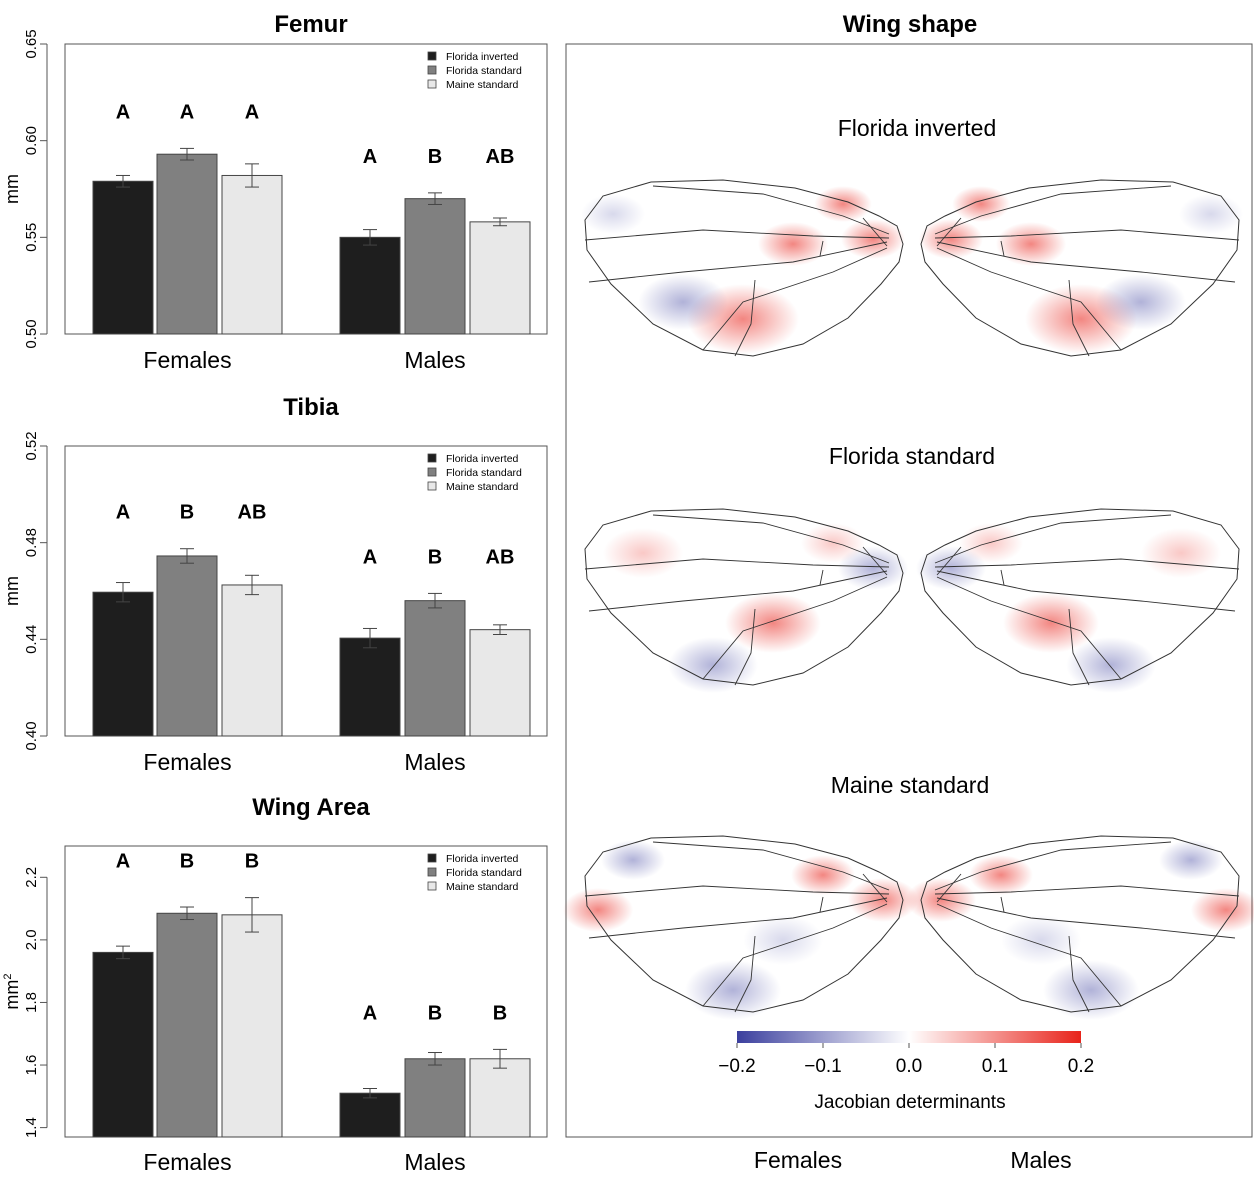 The image size is (1254, 1179). I want to click on y-tick-label: 1.6, so click(31, 1065).